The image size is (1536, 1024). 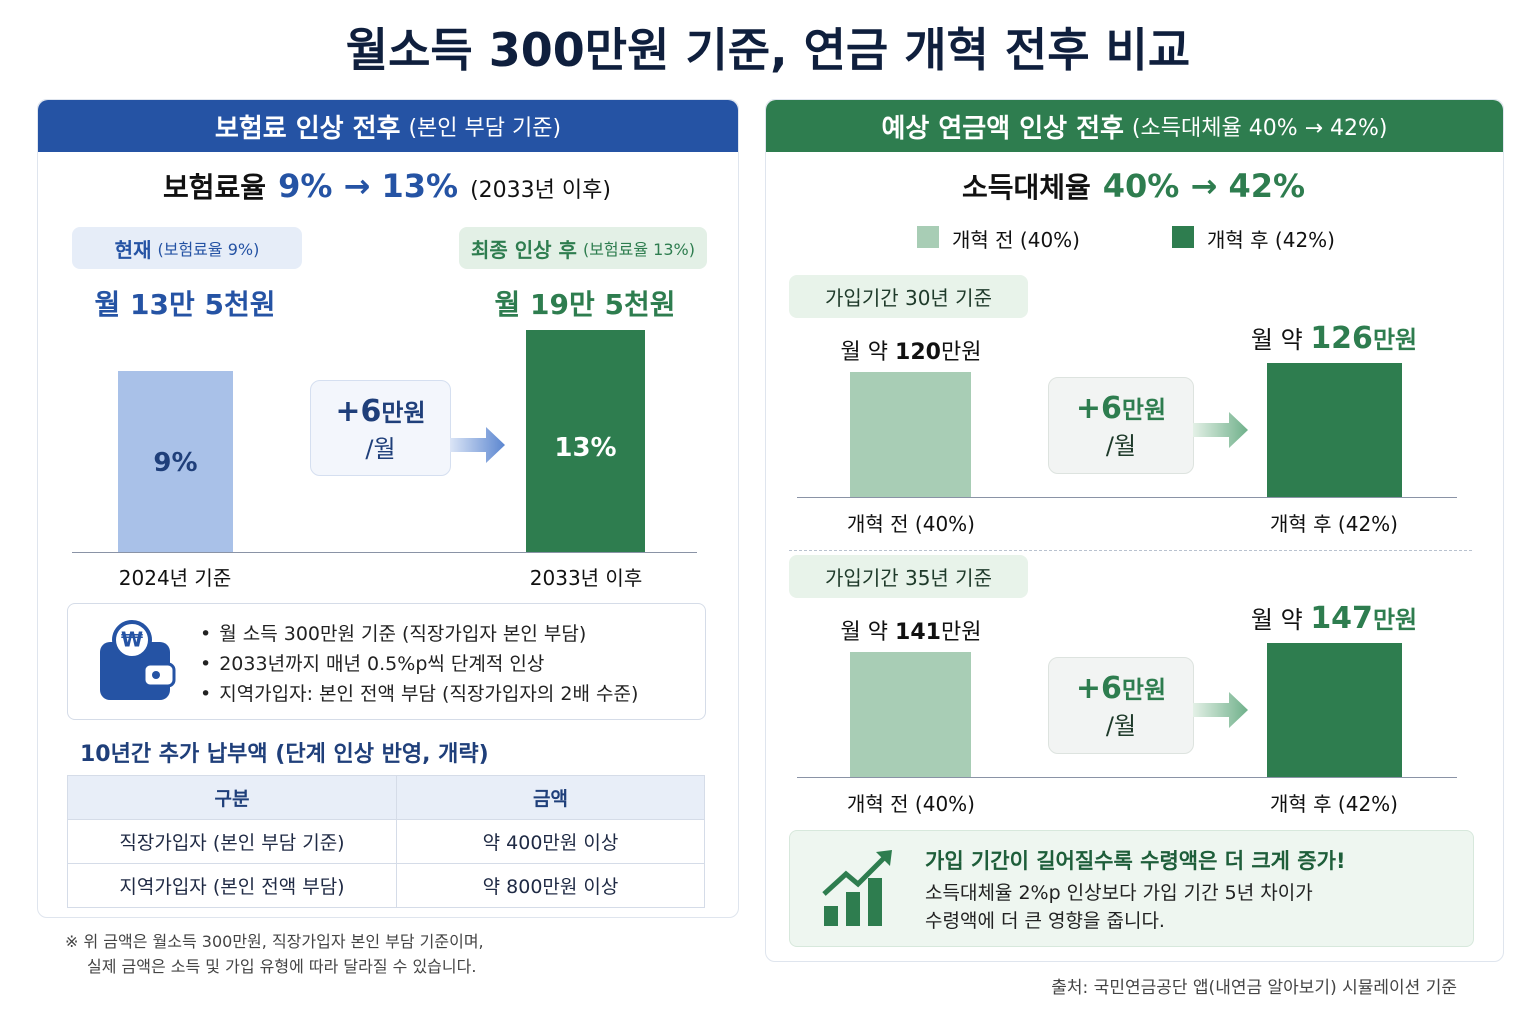 I want to click on footnote: 실제 금액은 소득 및 가입 유형에 따라 달라질 수 있습니다., so click(x=282, y=966).